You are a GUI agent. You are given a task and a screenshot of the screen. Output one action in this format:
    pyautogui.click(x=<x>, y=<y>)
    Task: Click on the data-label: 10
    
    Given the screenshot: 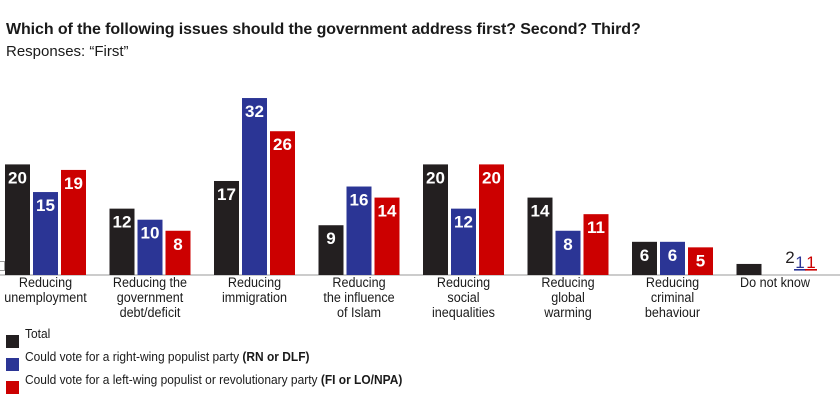 What is the action you would take?
    pyautogui.click(x=150, y=233)
    